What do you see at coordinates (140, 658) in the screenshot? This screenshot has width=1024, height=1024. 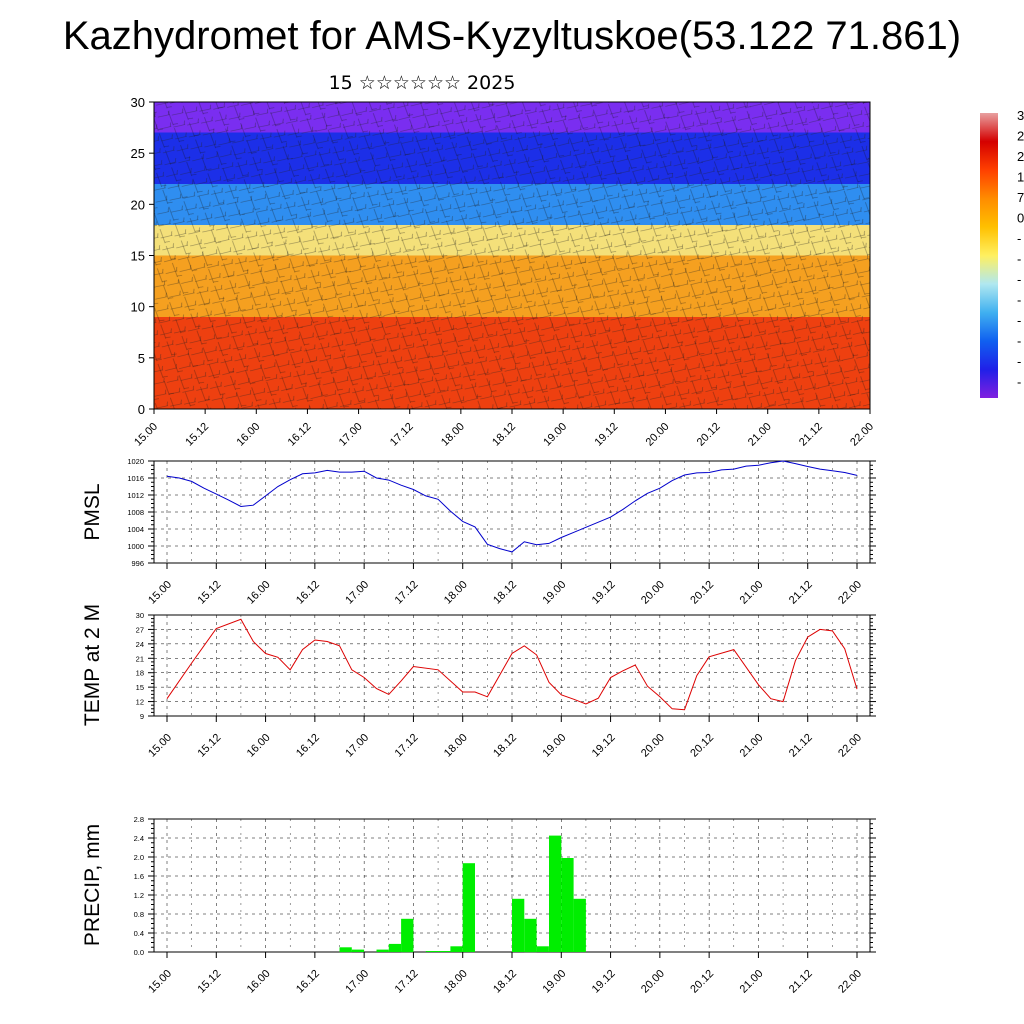 I see `y-tick-label: 21` at bounding box center [140, 658].